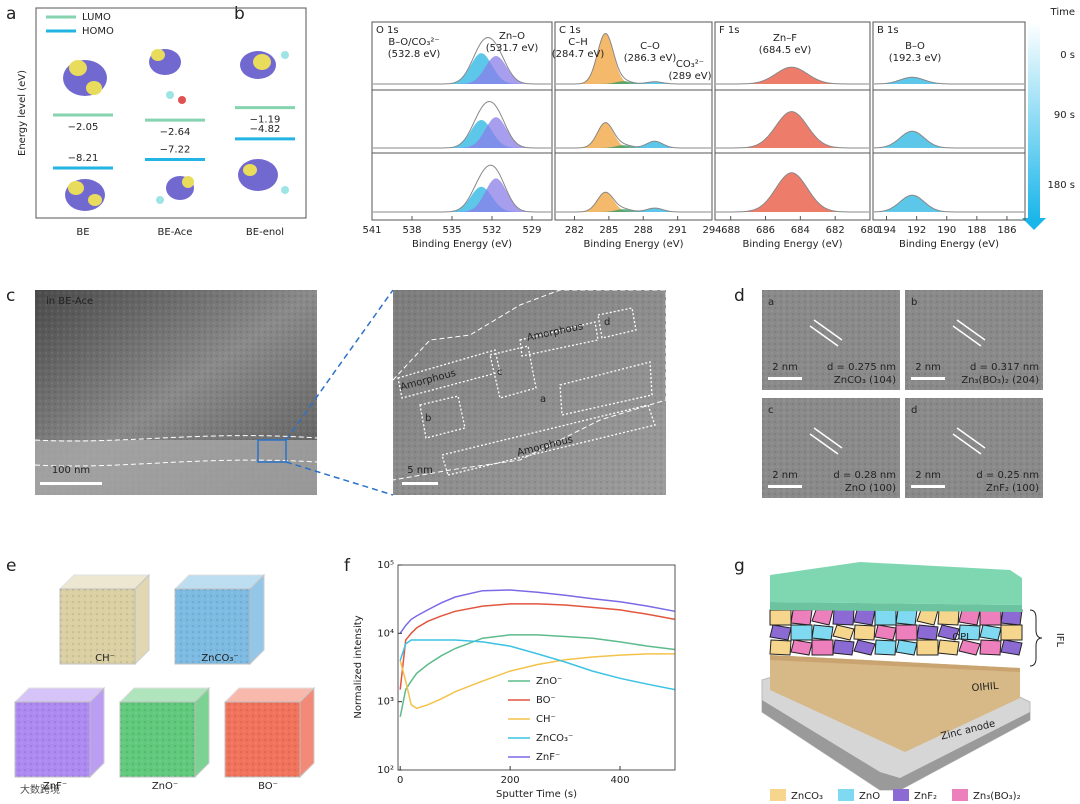  Describe the element at coordinates (22, 113) in the screenshot. I see `y-axis-label: Energy level (eV)` at that location.